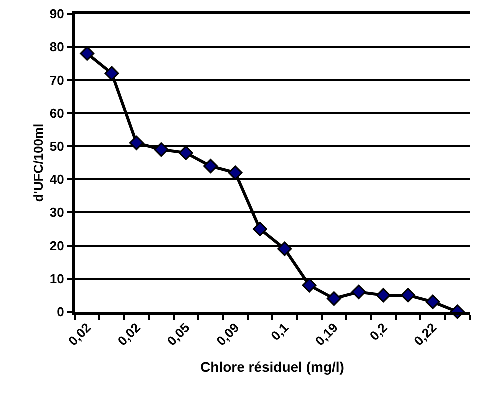 The height and width of the screenshot is (412, 478). I want to click on x-tick-label: 0,22, so click(425, 334).